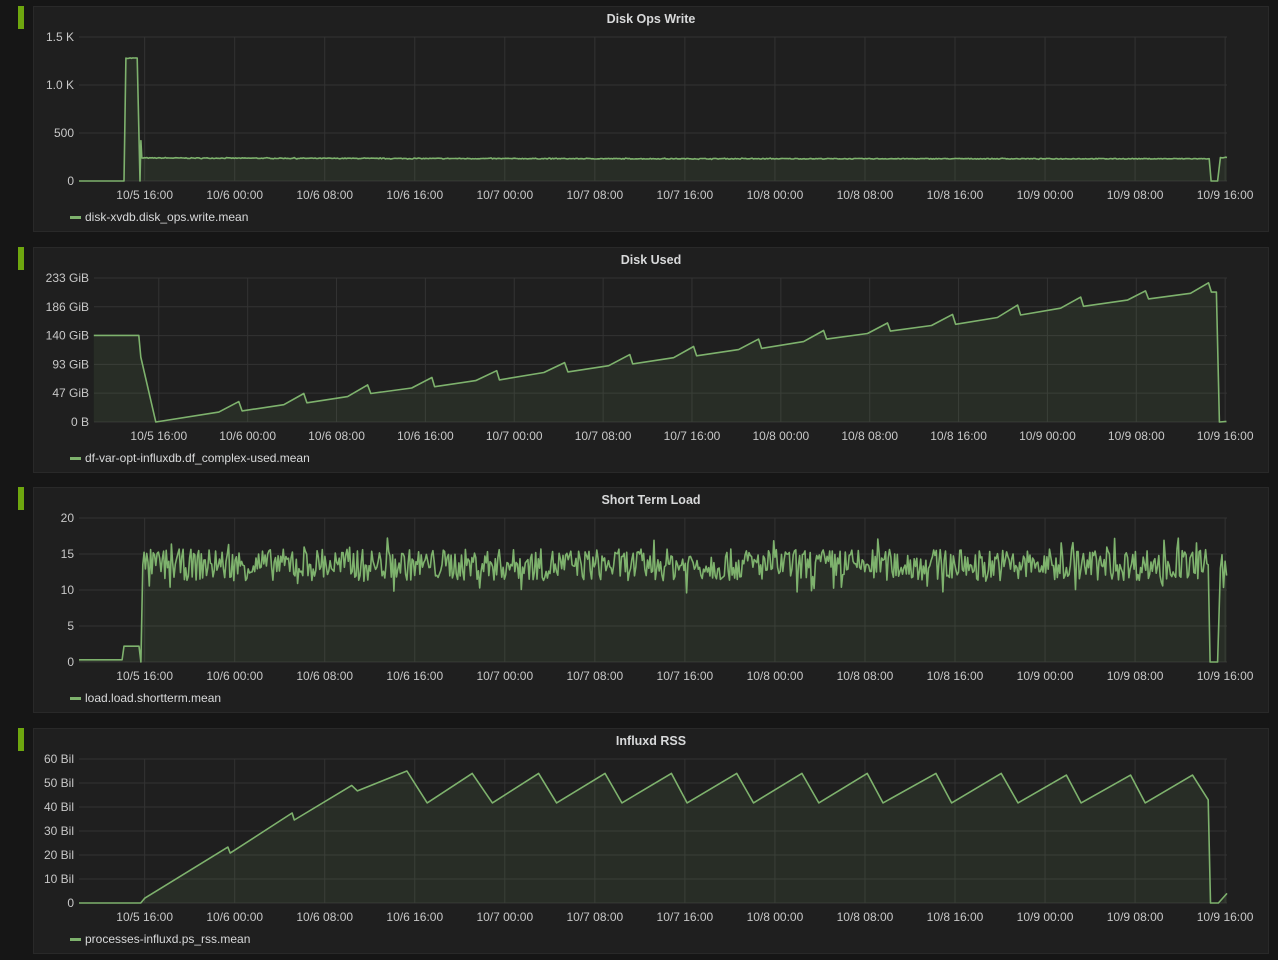 The height and width of the screenshot is (960, 1278). Describe the element at coordinates (167, 217) in the screenshot. I see `legend-label: disk-xvdb.disk_ops.write.mean` at that location.